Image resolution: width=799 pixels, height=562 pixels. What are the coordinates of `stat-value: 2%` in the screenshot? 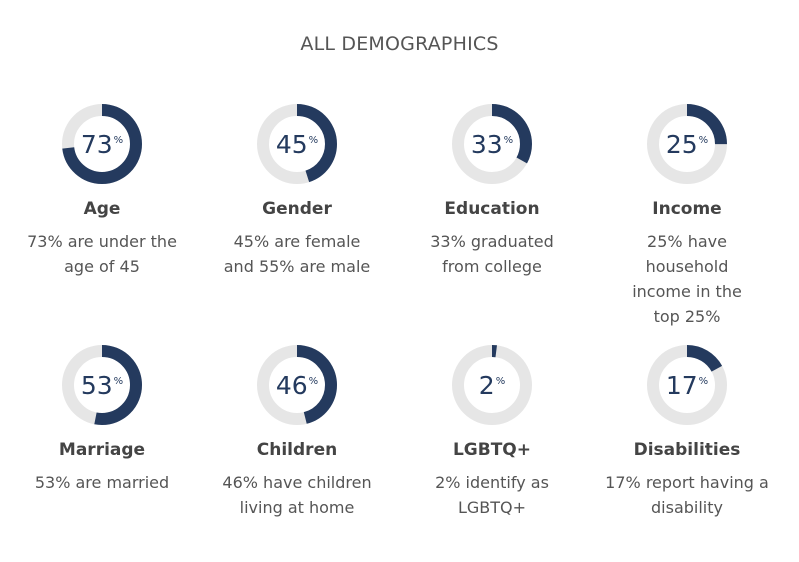 It's located at (492, 385).